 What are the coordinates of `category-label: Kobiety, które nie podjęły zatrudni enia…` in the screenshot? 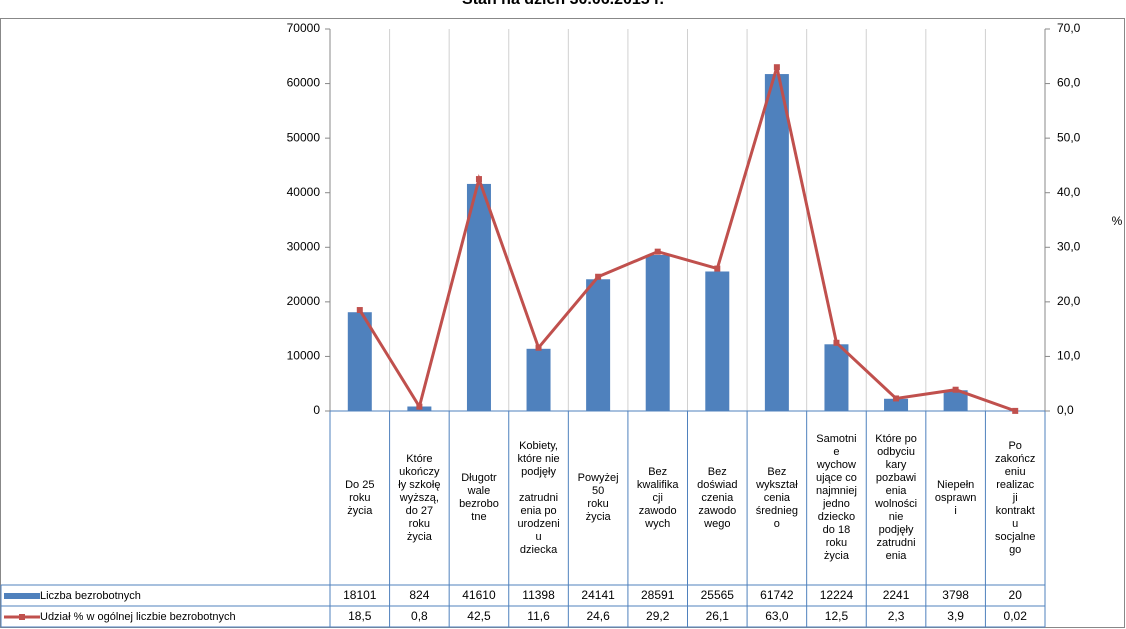 It's located at (538, 497).